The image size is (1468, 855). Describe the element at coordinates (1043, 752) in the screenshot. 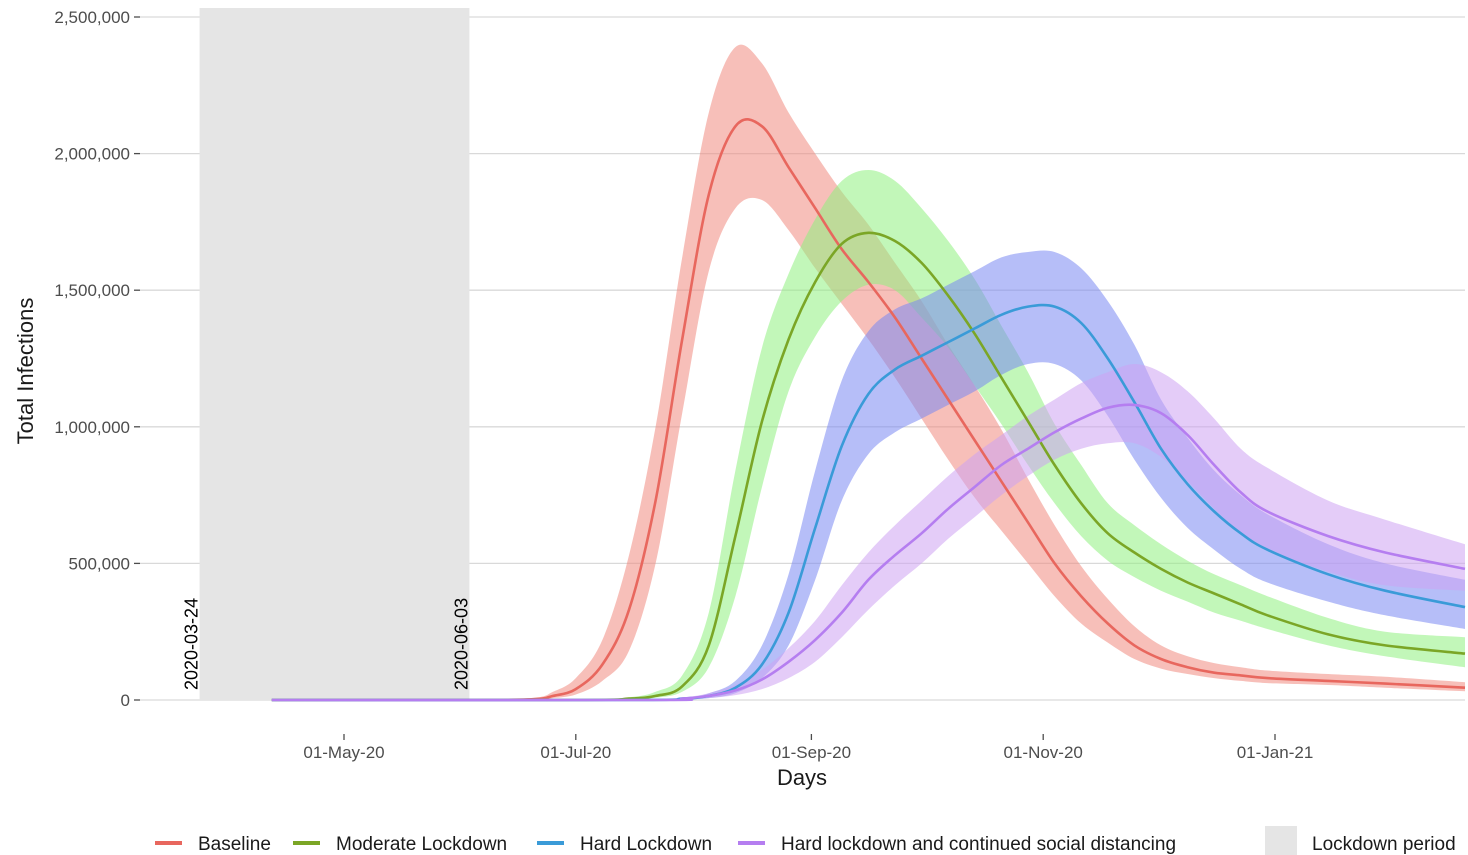

I see `x-tick-label: 01-Nov-20` at that location.